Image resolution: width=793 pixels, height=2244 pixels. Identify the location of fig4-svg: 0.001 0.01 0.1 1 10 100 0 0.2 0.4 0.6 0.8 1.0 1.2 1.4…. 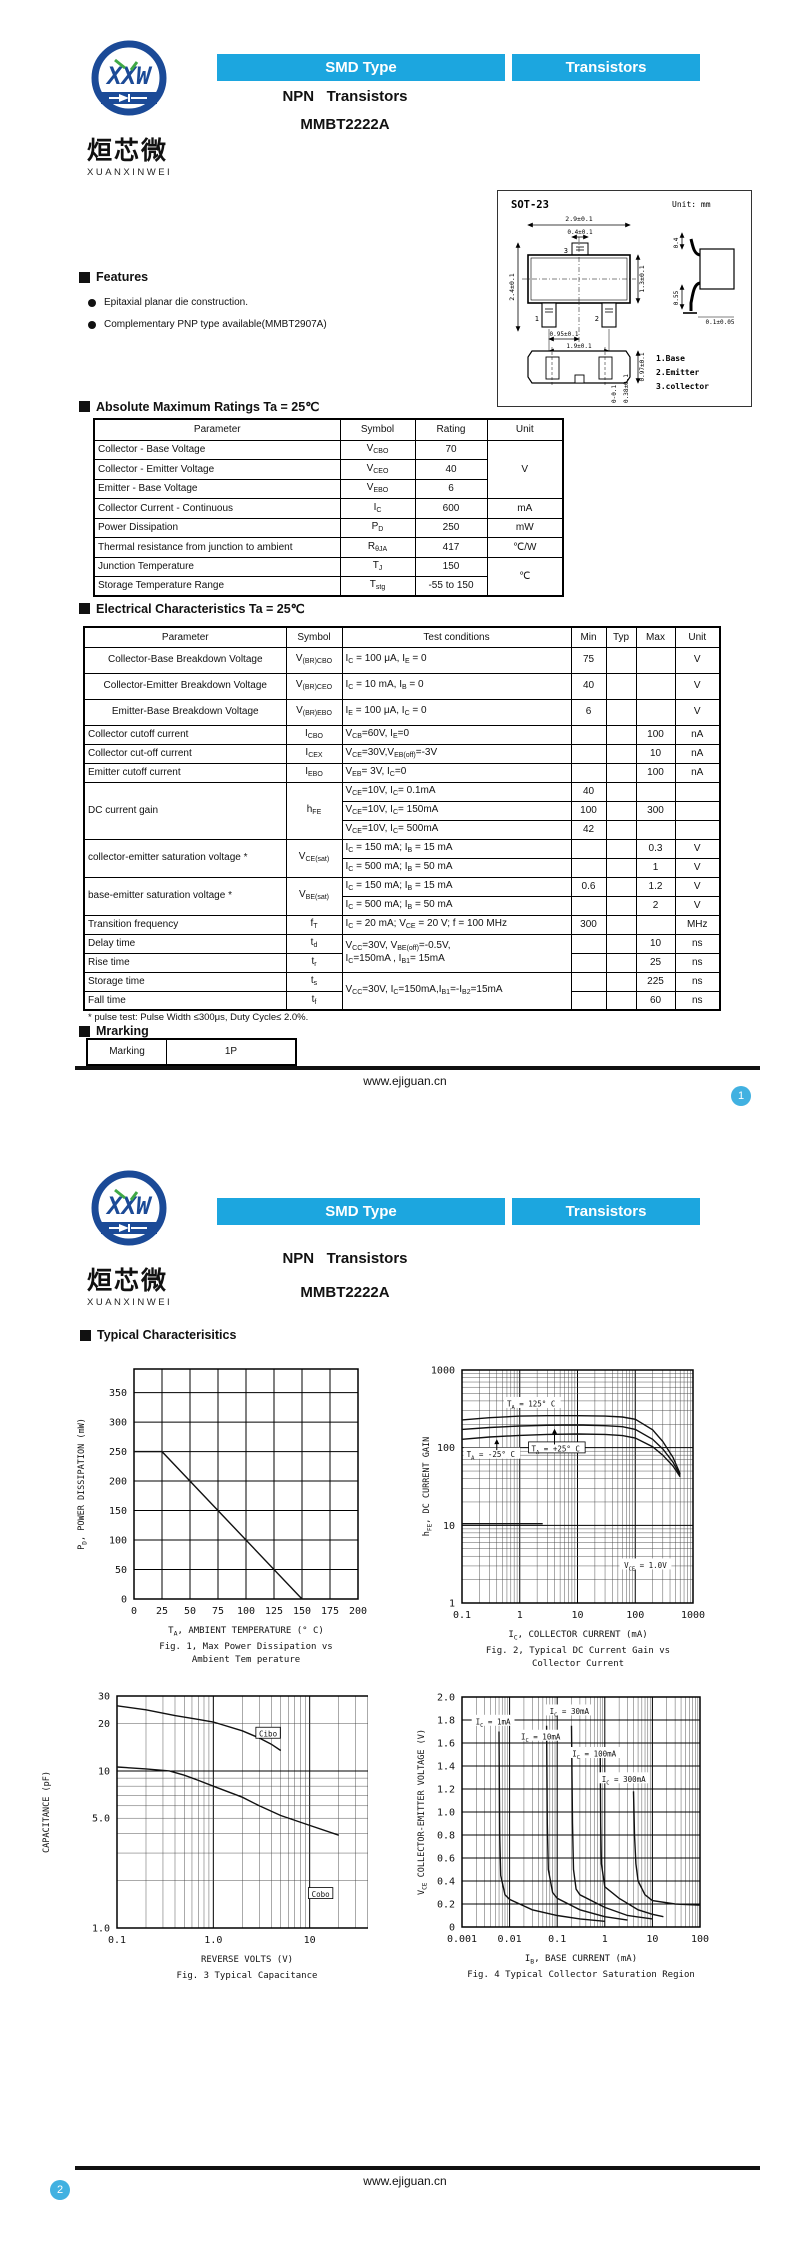
(563, 1837).